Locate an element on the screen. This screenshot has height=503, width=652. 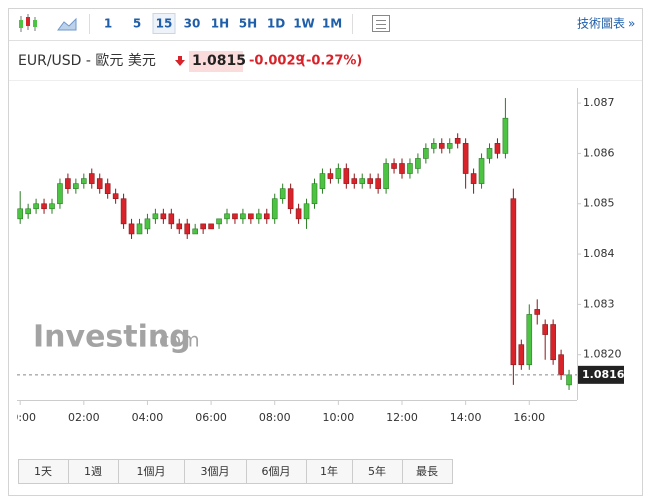
area-icon is located at coordinates (67, 24).